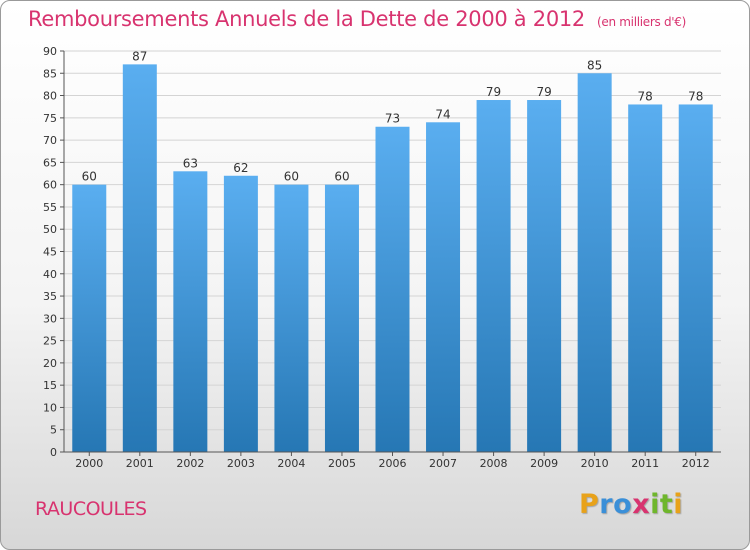 This screenshot has height=550, width=750. Describe the element at coordinates (91, 509) in the screenshot. I see `commune-name: RAUCOULES` at that location.